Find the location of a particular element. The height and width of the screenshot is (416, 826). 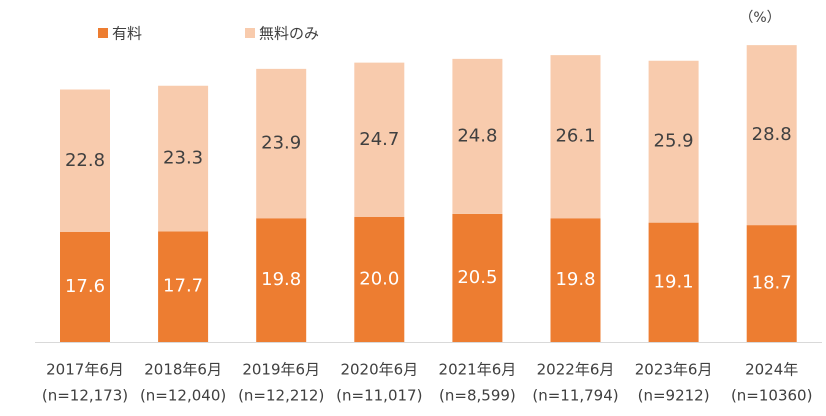

data-label: 17.6 is located at coordinates (85, 286).